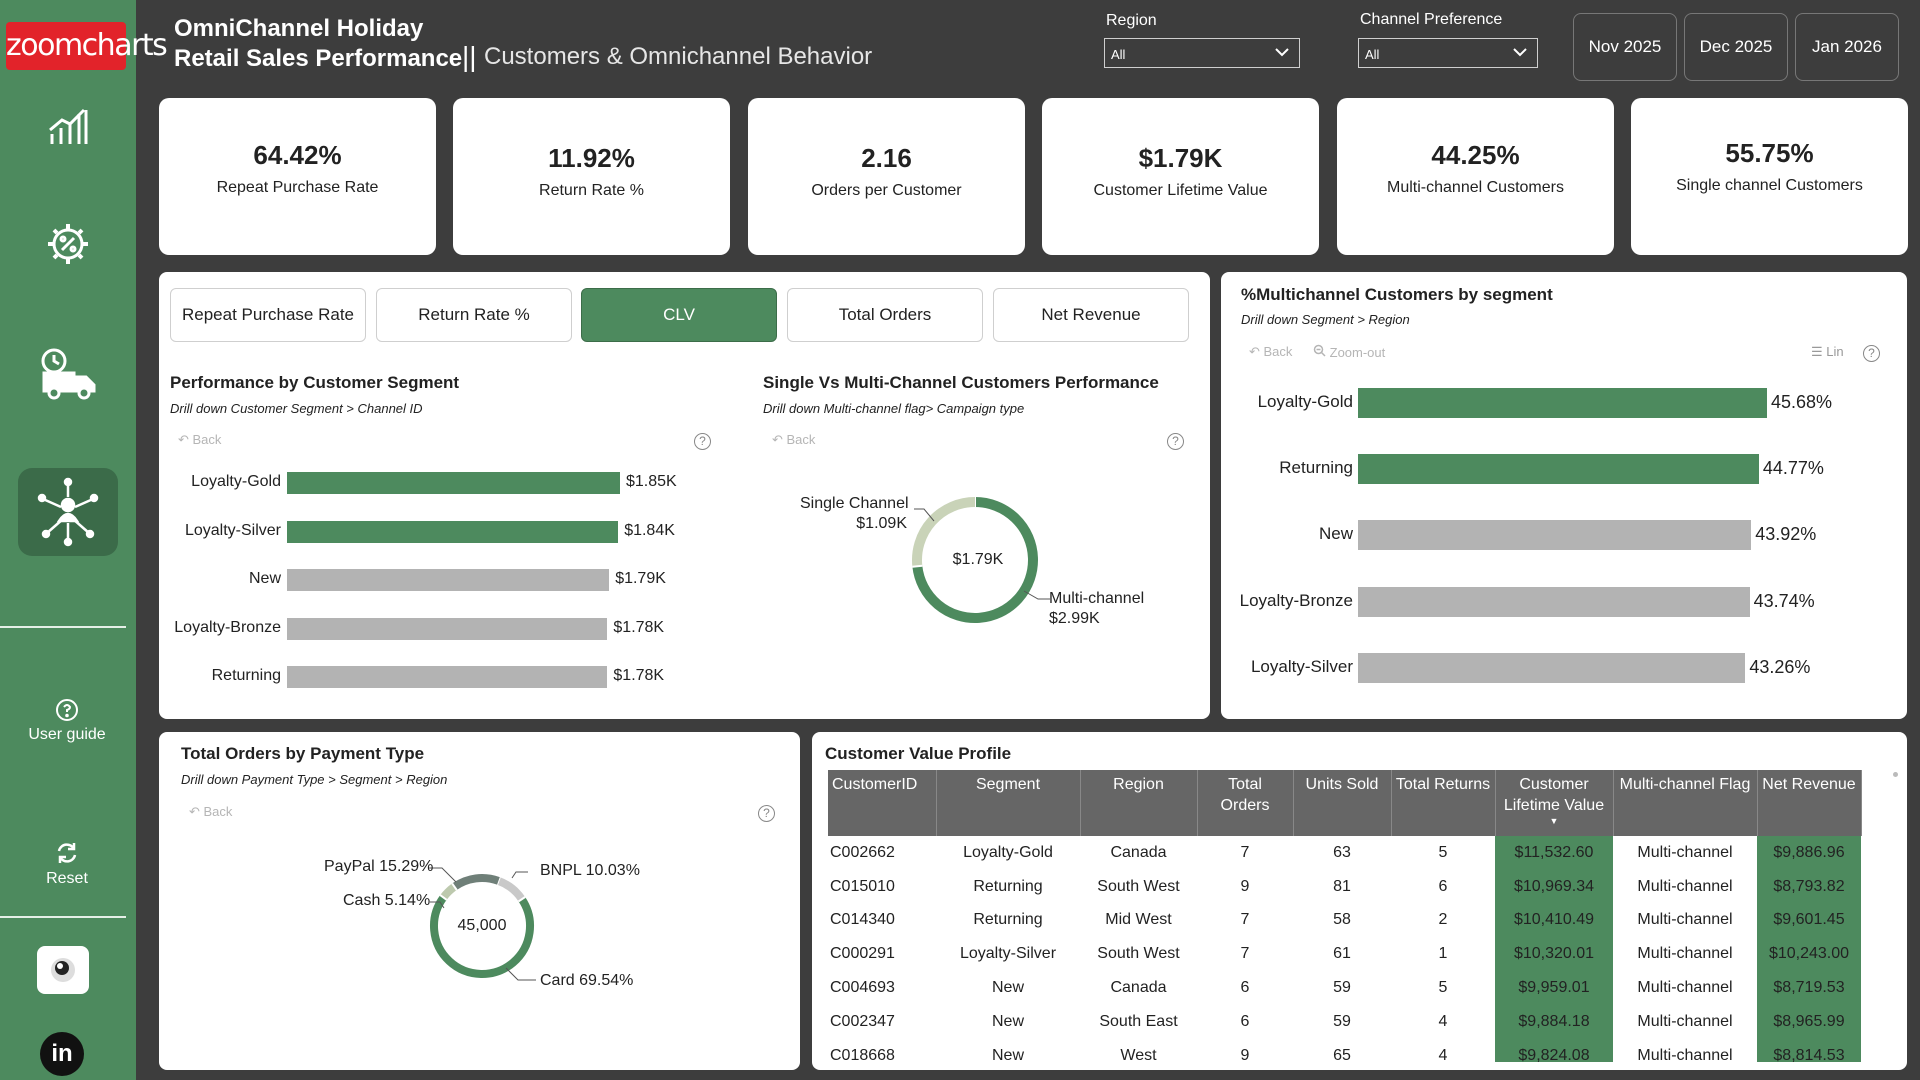 This screenshot has width=1920, height=1080. What do you see at coordinates (1319, 350) in the screenshot?
I see `zoom-out-icon` at bounding box center [1319, 350].